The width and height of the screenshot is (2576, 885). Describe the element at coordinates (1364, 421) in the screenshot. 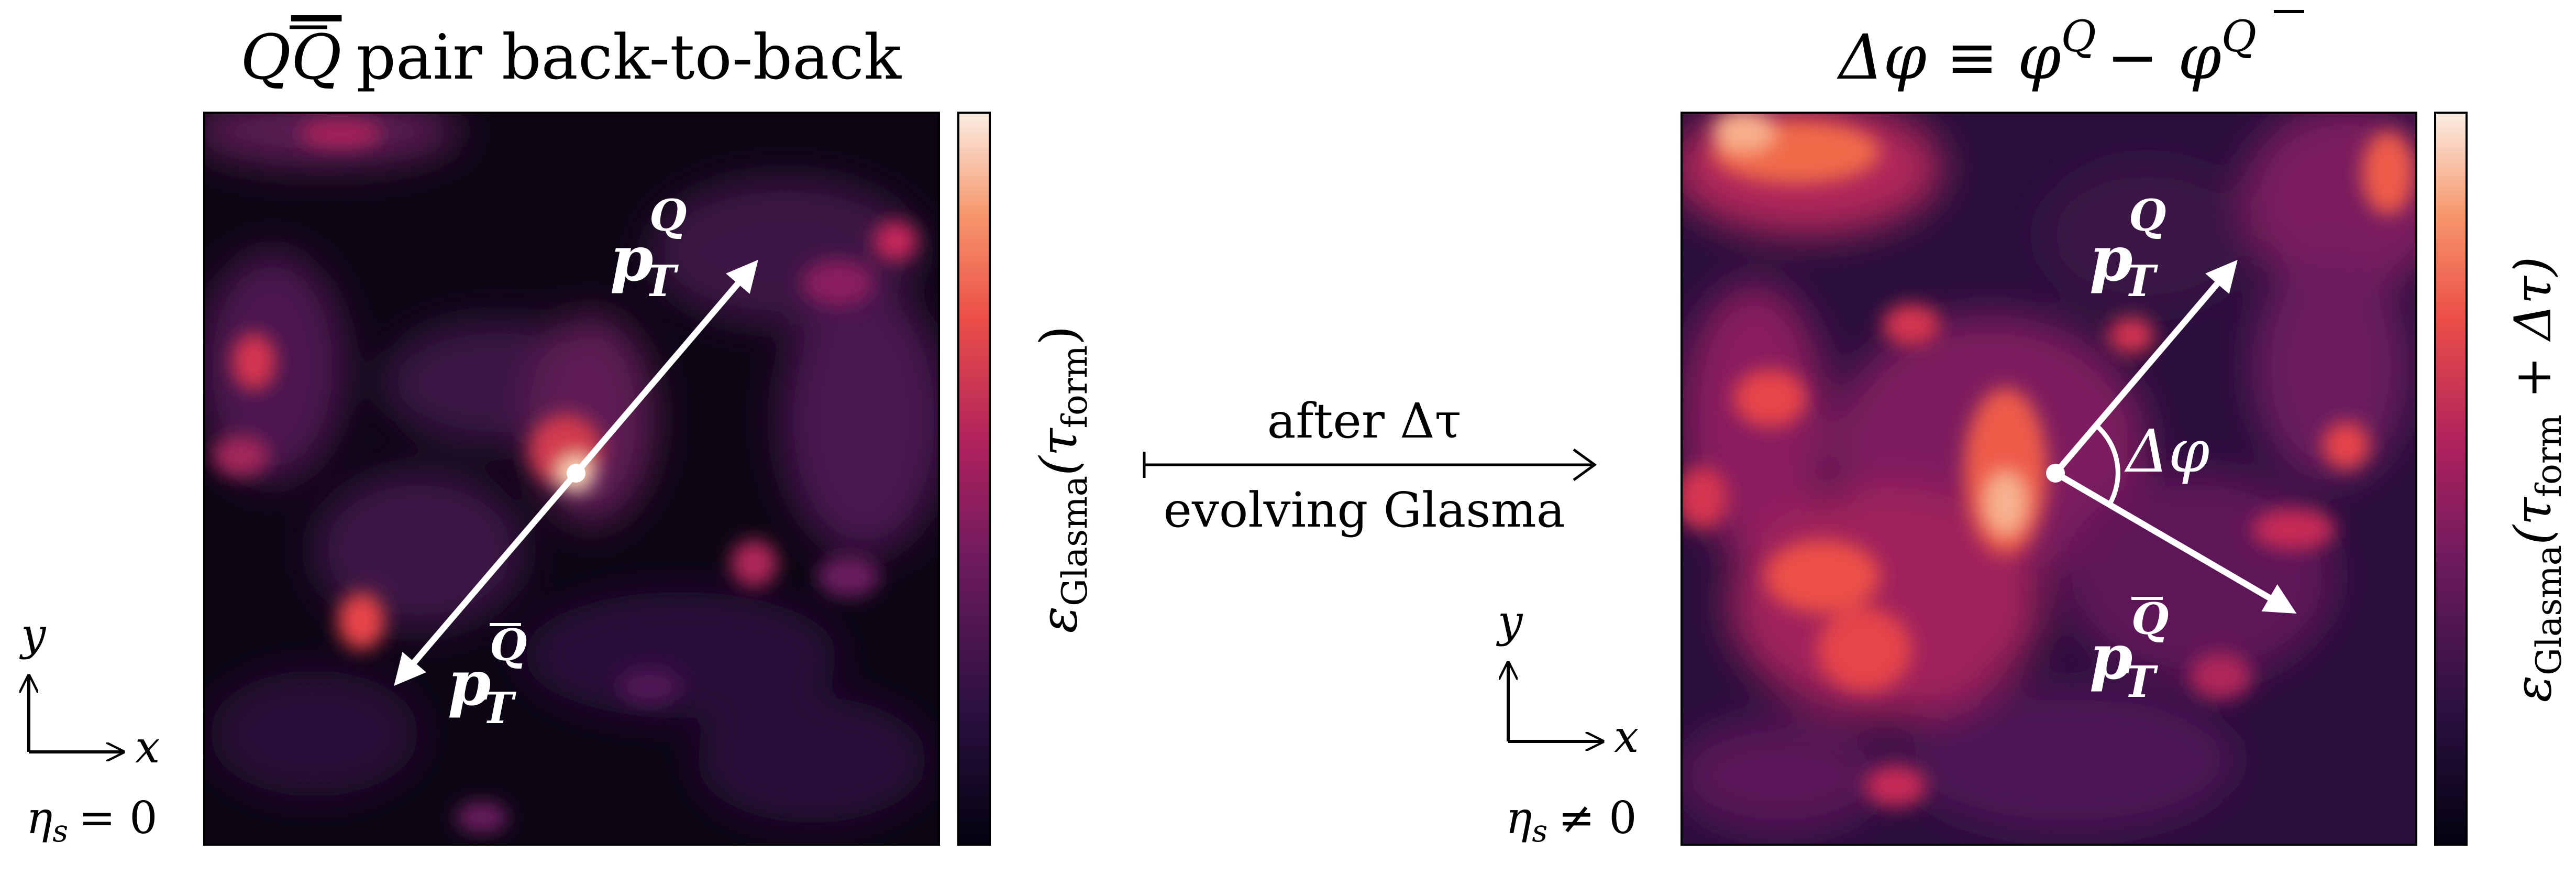

I see `transition-top-text: after Δτ` at that location.